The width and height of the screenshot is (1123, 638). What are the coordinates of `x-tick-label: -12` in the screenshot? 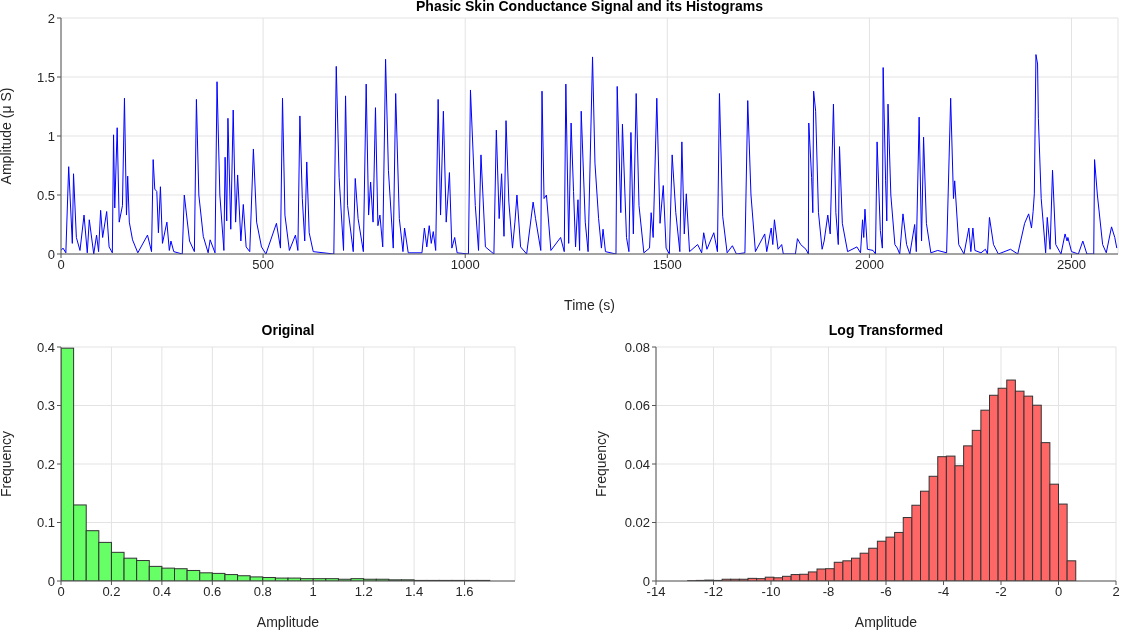 It's located at (713, 592).